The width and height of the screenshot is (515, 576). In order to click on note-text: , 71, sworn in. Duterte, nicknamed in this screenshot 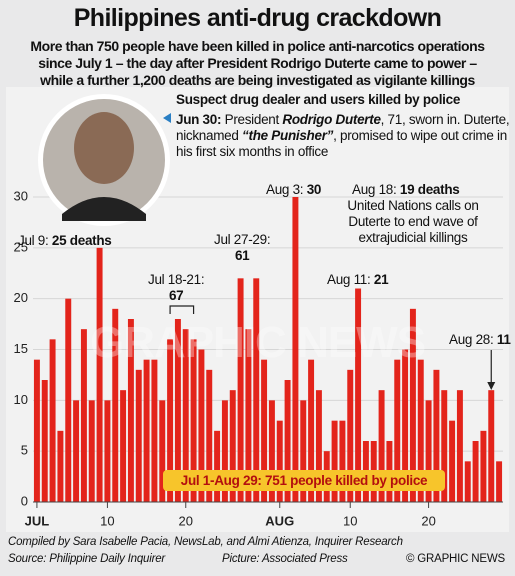, I will do `click(343, 127)`.